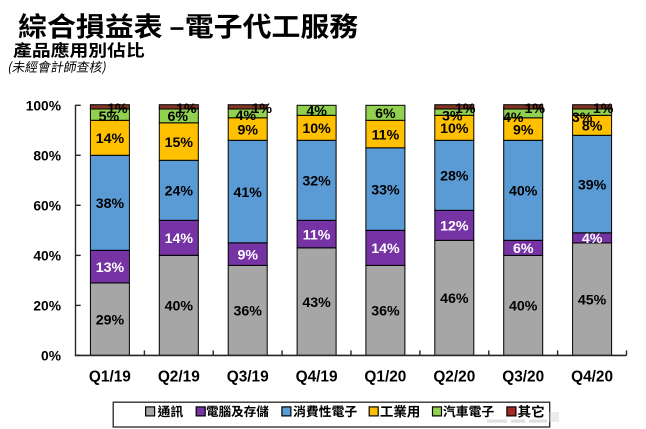 This screenshot has width=646, height=429. Describe the element at coordinates (47, 305) in the screenshot. I see `svg-text: 20%` at that location.